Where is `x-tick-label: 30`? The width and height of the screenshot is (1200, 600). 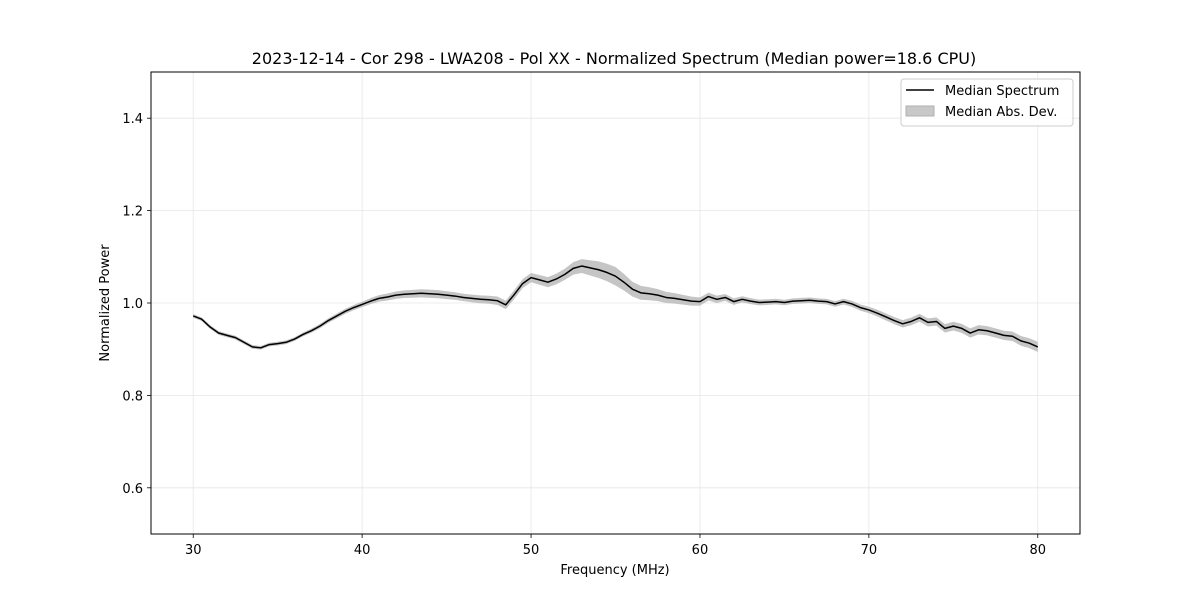 x-tick-label: 30 is located at coordinates (193, 550).